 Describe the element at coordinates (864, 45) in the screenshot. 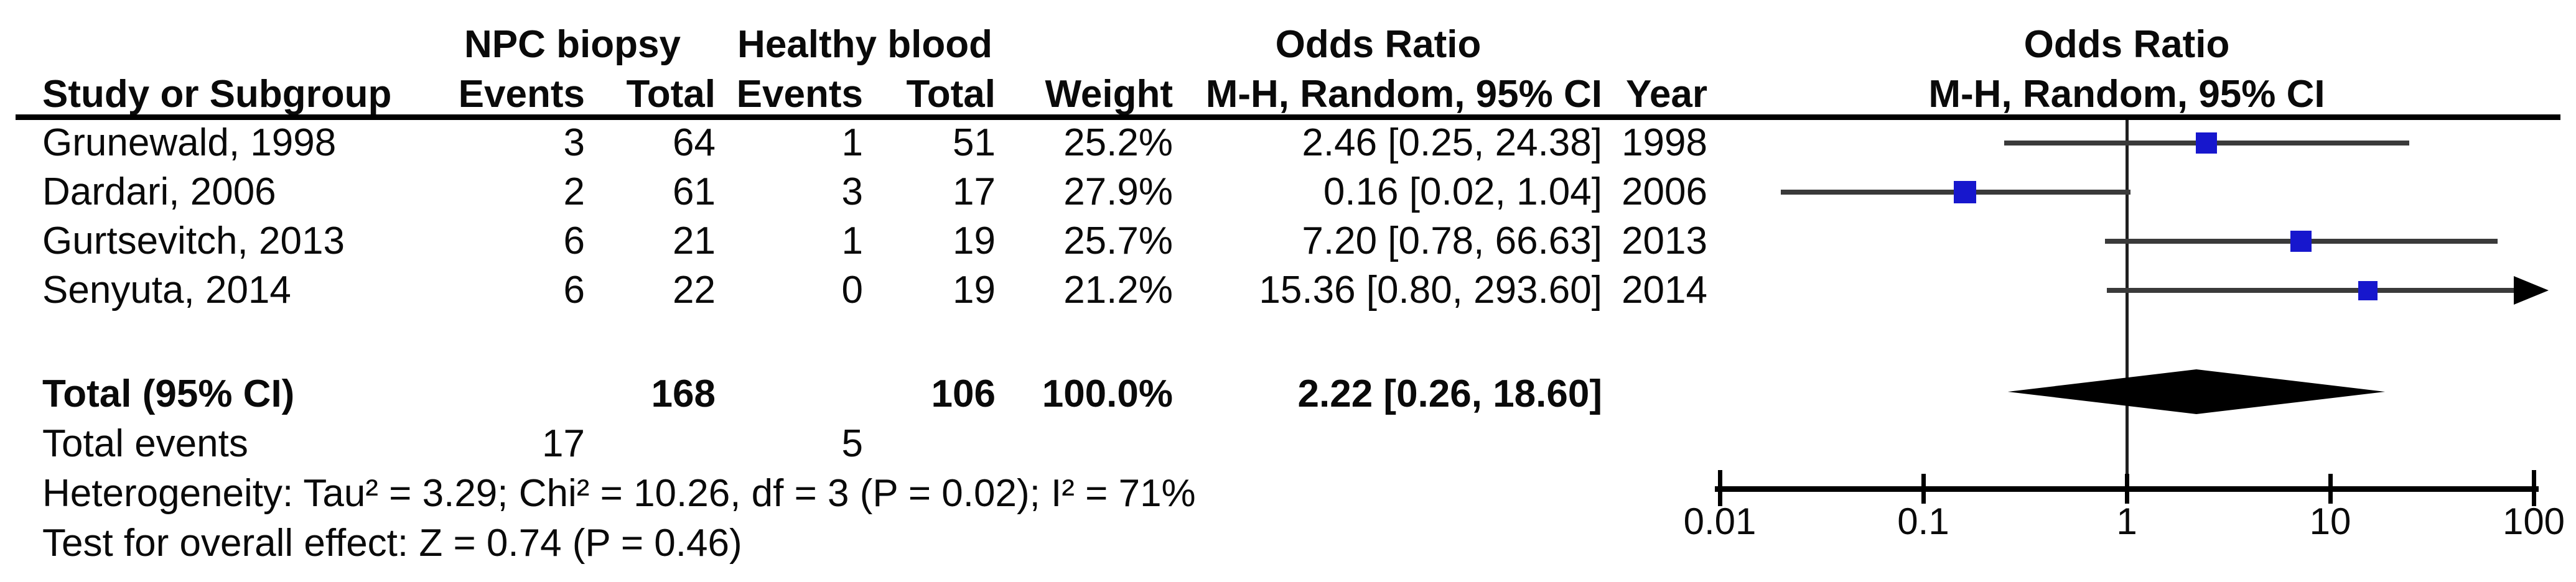

I see `group-header-healthy-blood: Healthy blood` at that location.